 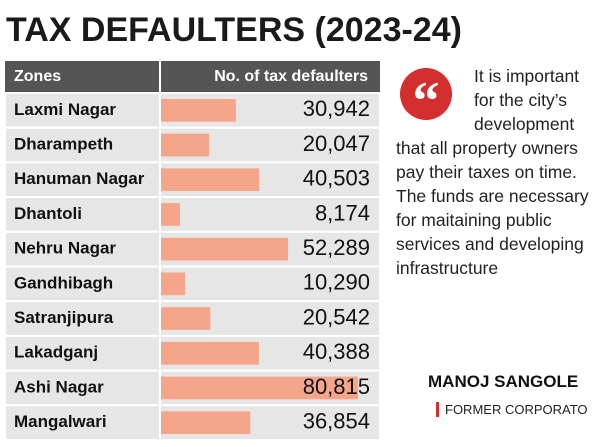 What do you see at coordinates (63, 144) in the screenshot?
I see `category-label: Dharampeth` at bounding box center [63, 144].